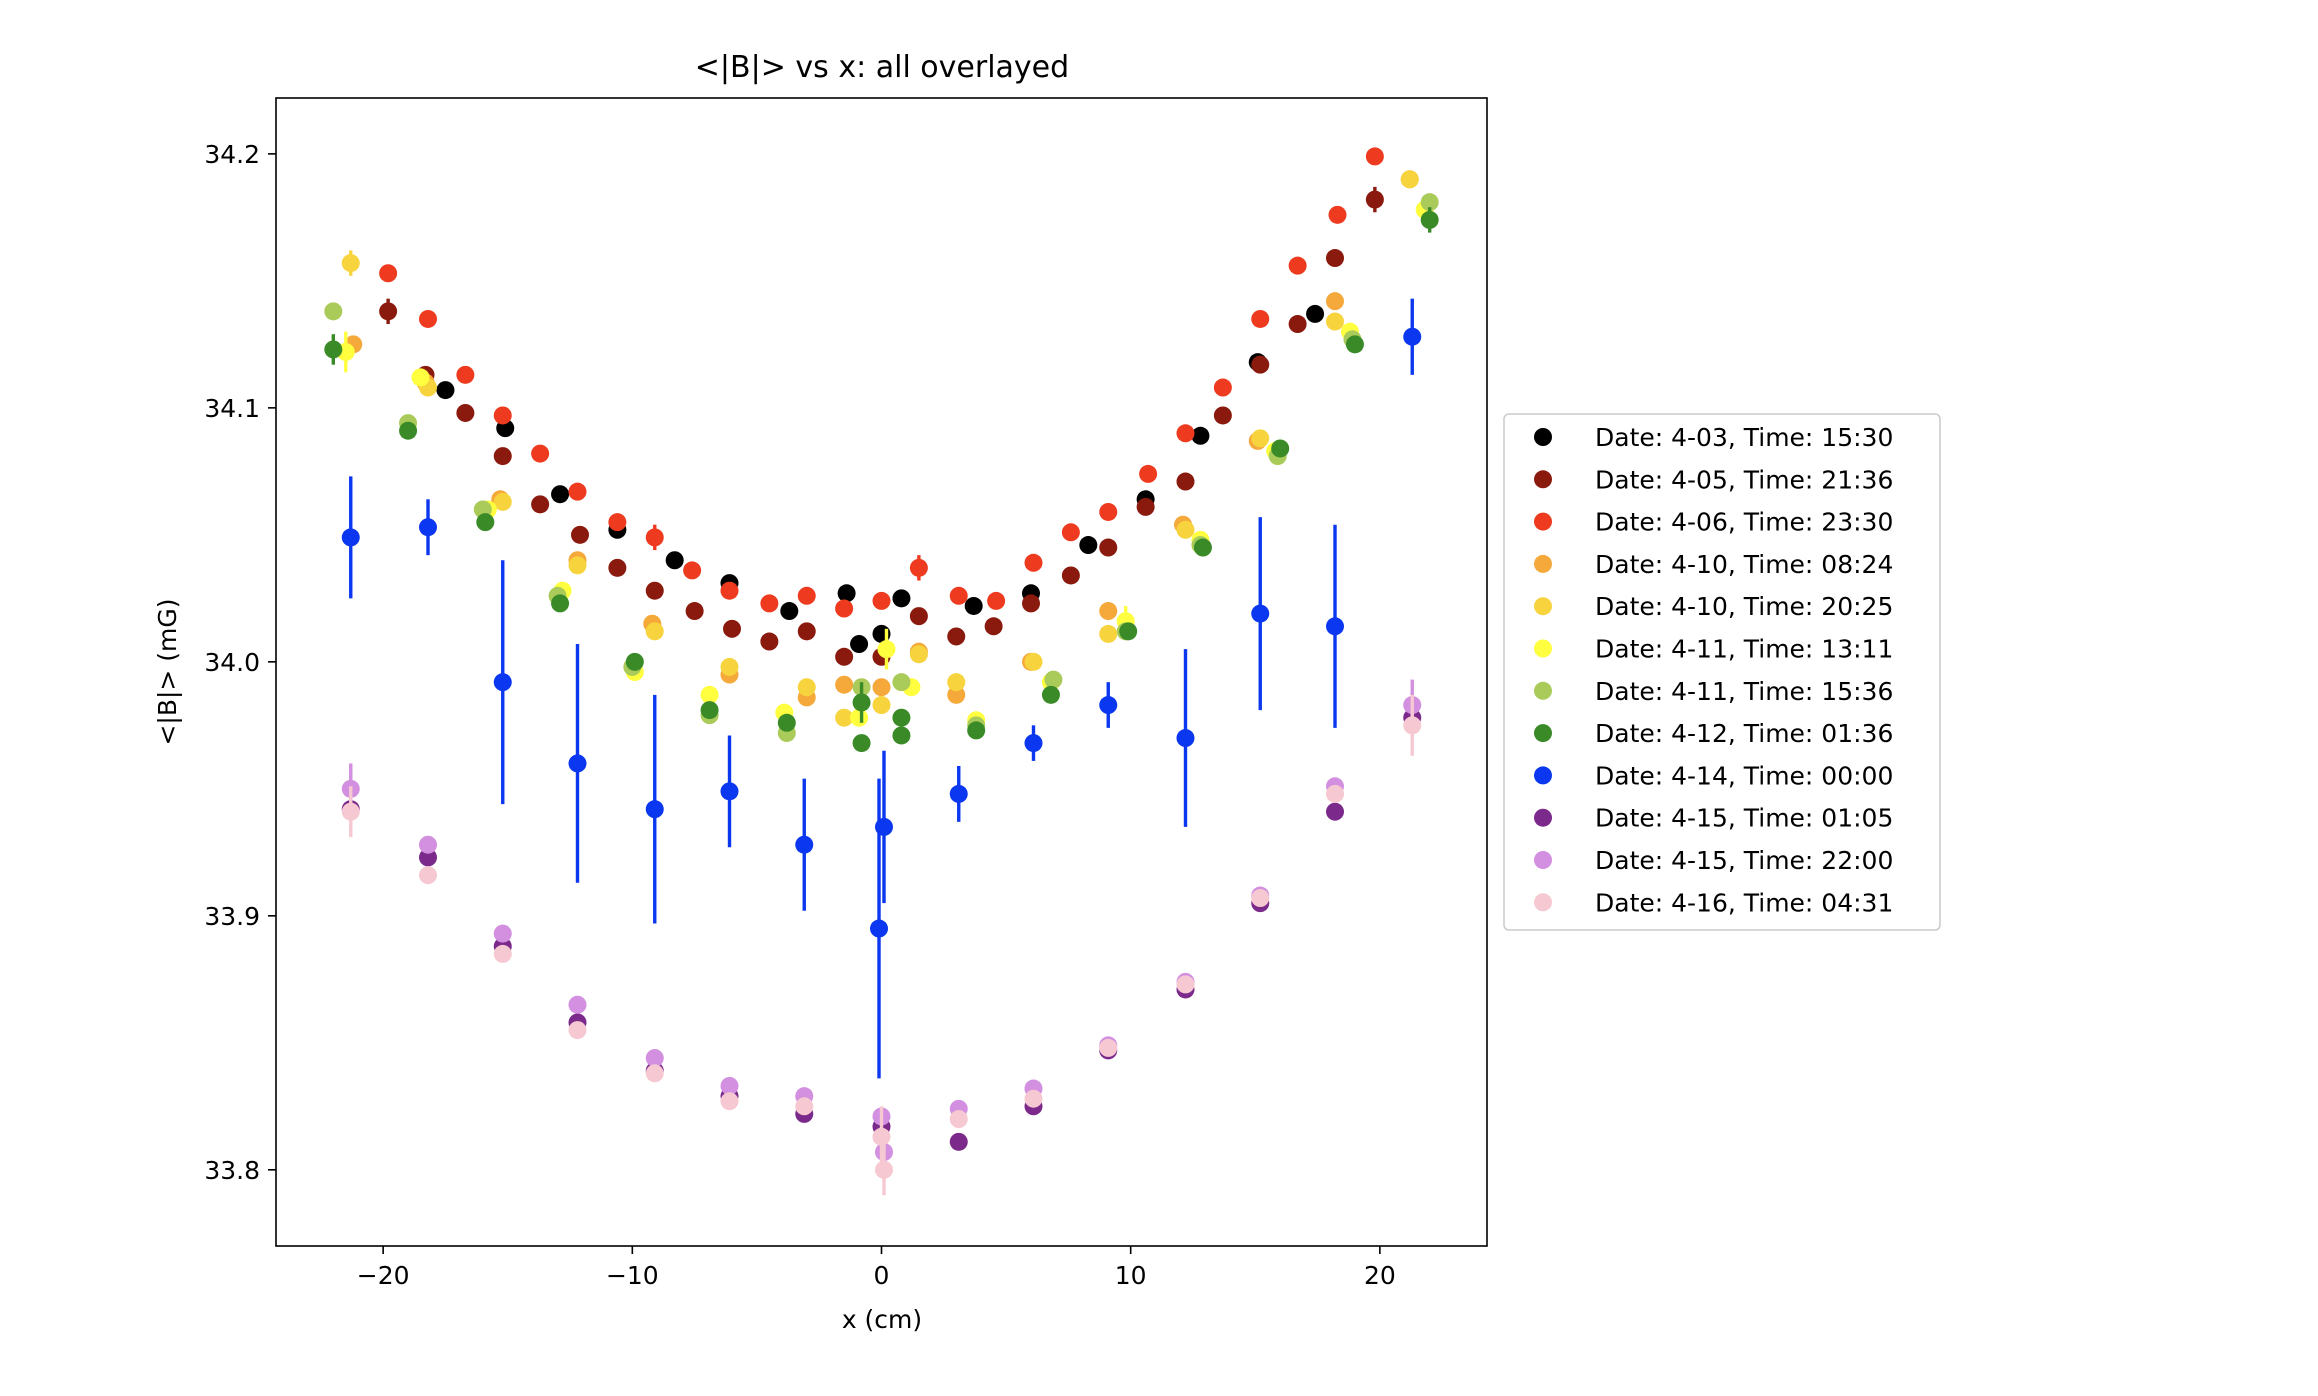  What do you see at coordinates (1744, 437) in the screenshot?
I see `legend-label: Date: 4-03, Time: 15:30` at bounding box center [1744, 437].